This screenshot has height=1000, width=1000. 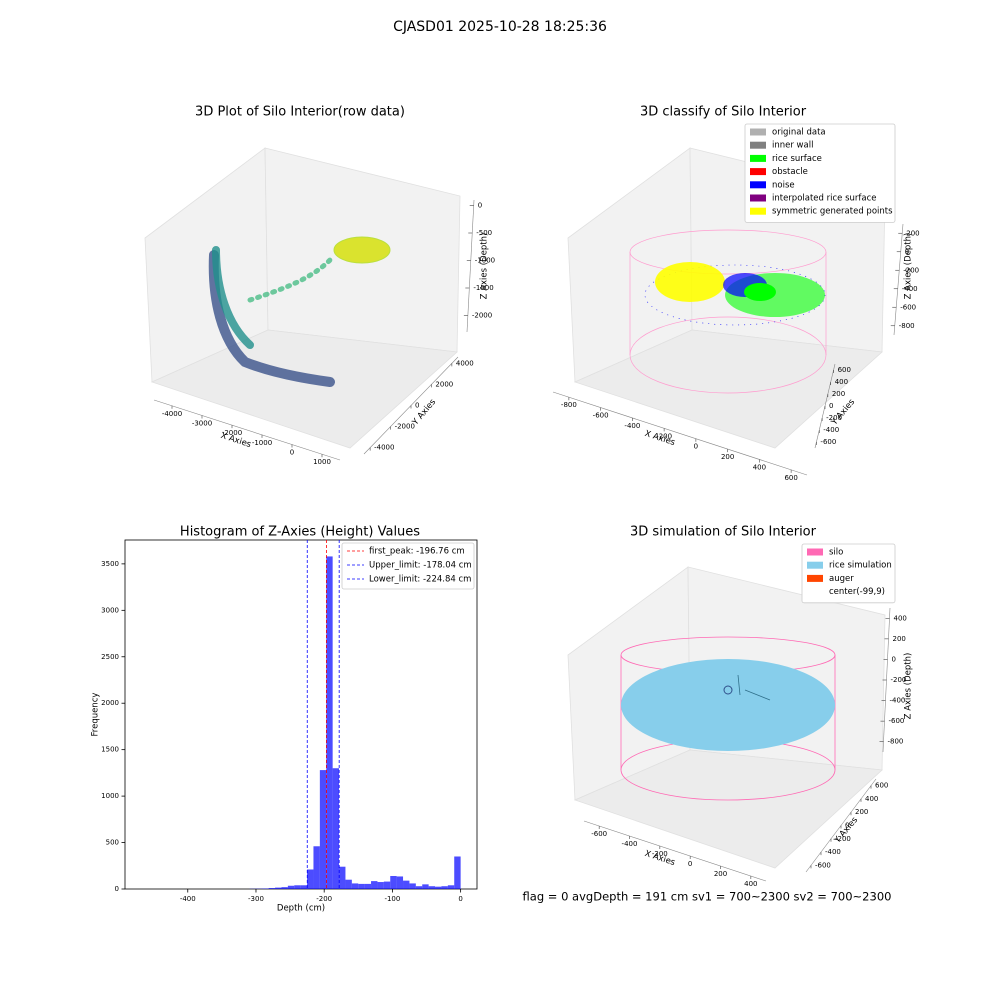 What do you see at coordinates (299, 311) in the screenshot?
I see `point-cloud` at bounding box center [299, 311].